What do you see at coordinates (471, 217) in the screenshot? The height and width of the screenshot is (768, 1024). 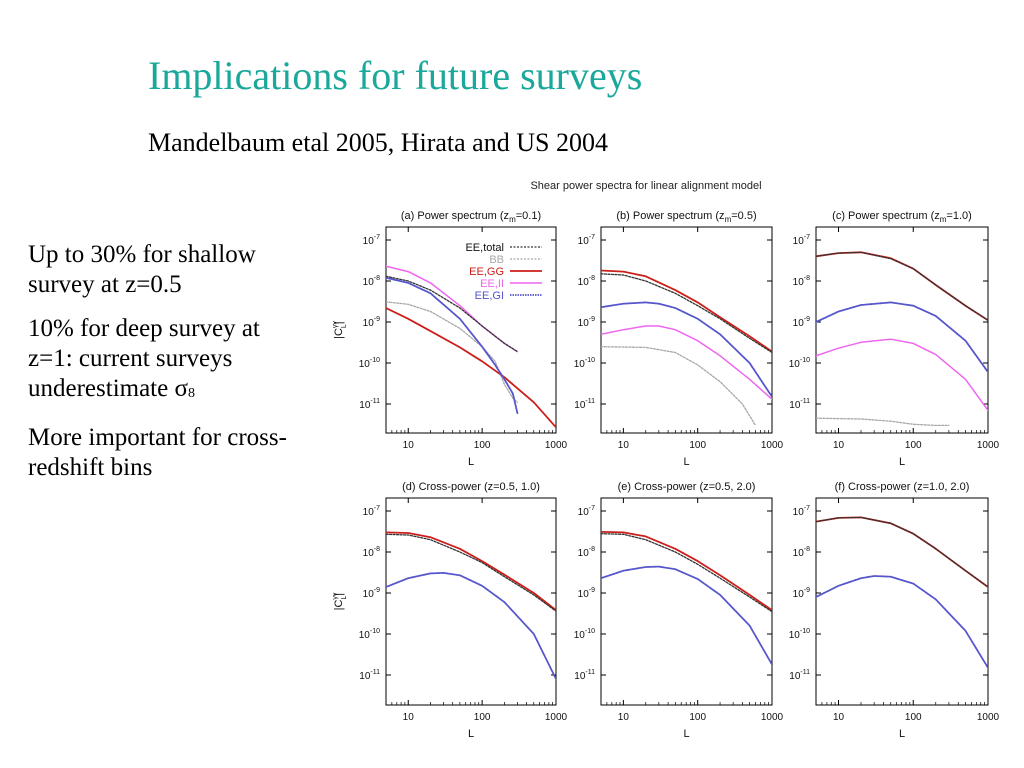 I see `panel-title: (a) Power spectrum (zm=0.1)` at bounding box center [471, 217].